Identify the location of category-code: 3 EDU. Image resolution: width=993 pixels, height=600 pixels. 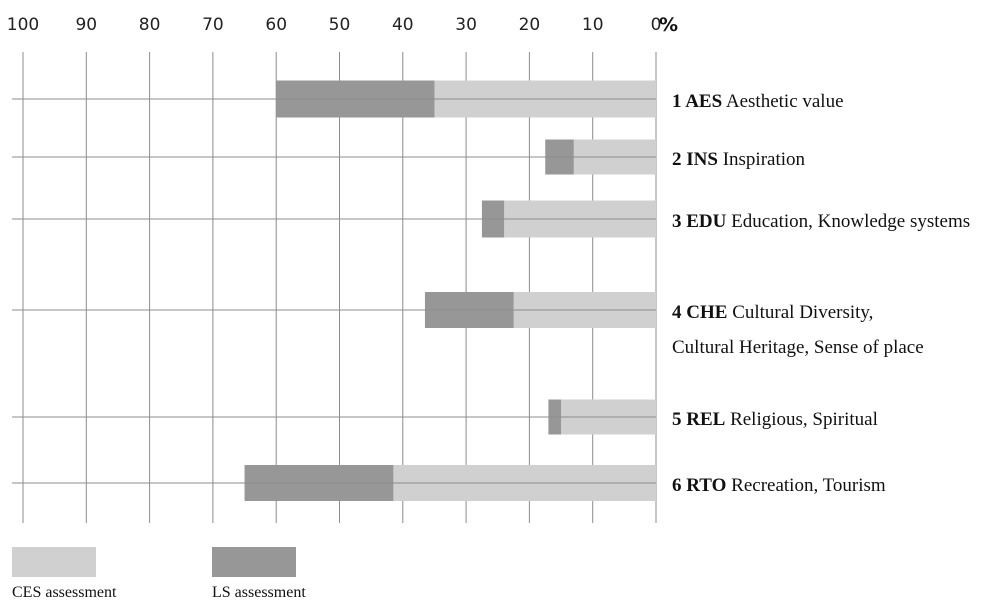
(699, 221).